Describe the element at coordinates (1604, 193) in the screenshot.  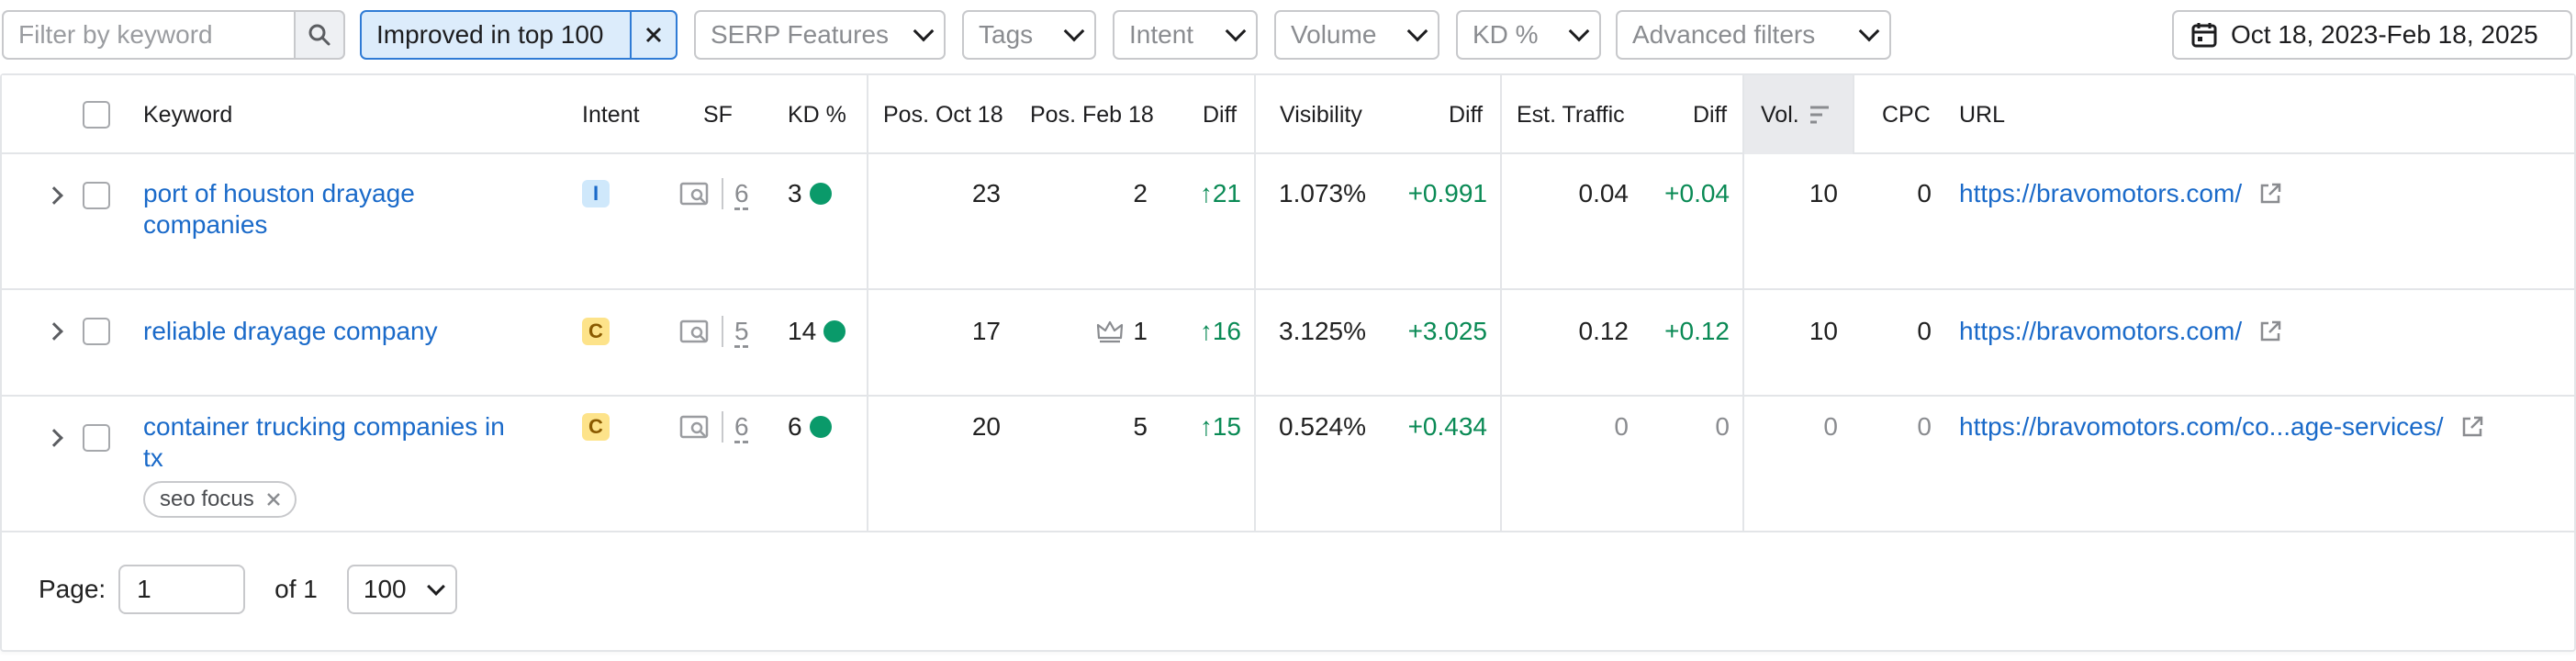
I see `traffic-value: 0.04` at that location.